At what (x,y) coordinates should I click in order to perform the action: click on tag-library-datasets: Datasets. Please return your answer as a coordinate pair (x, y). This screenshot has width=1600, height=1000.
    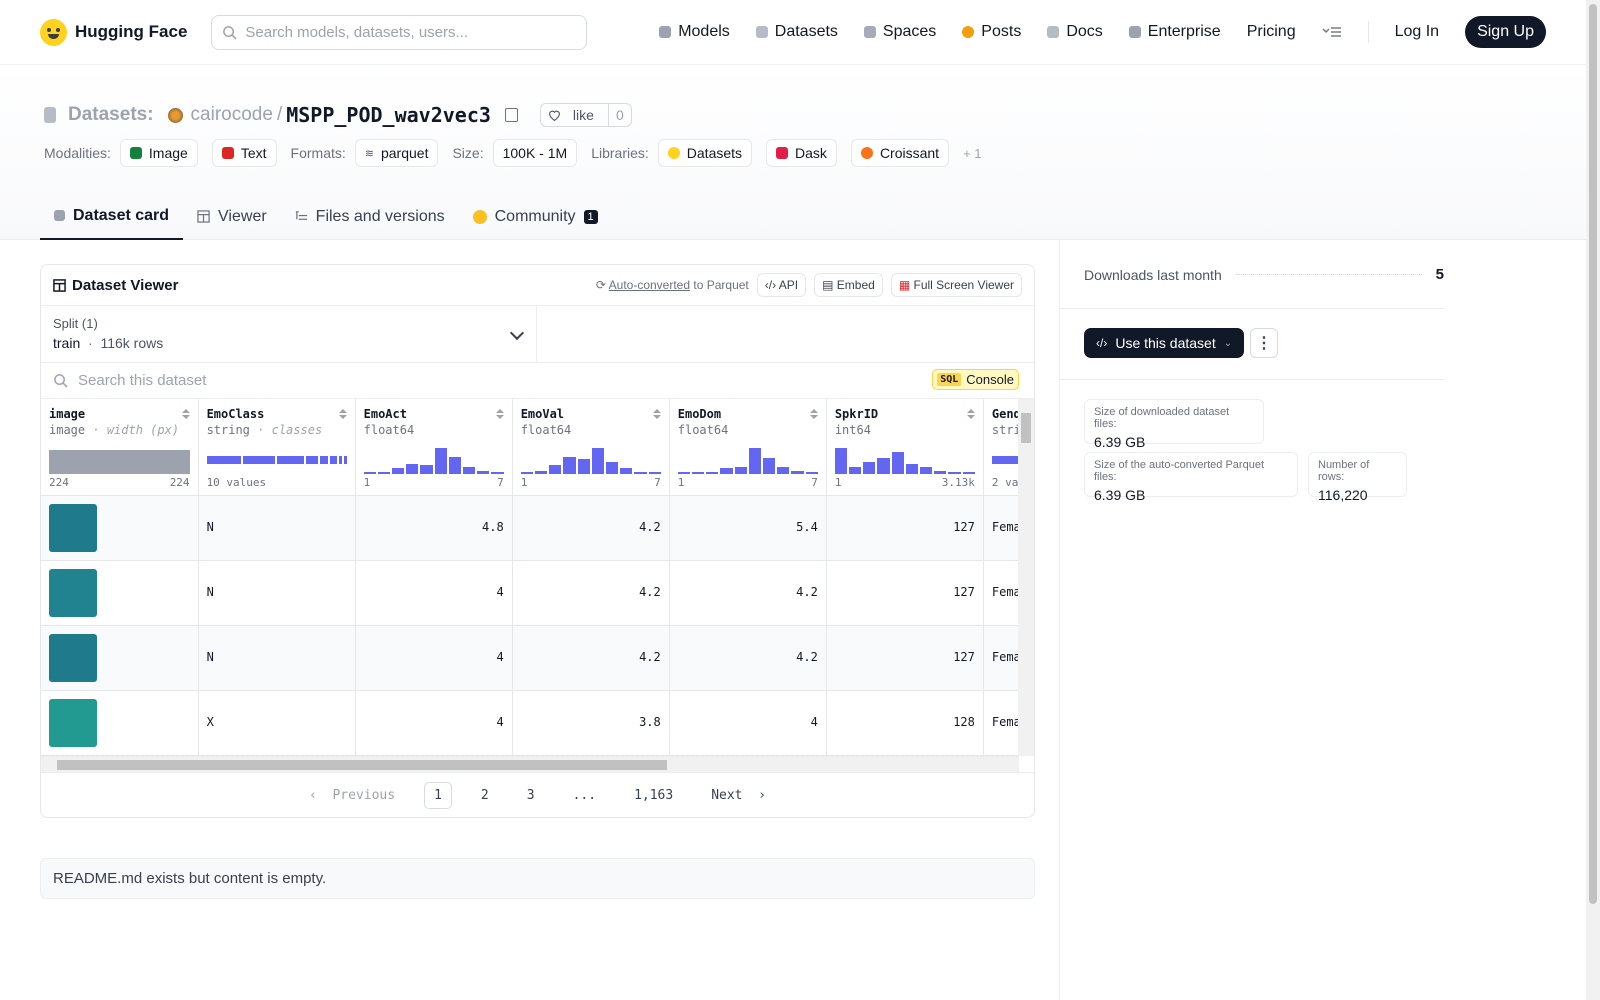
    Looking at the image, I should click on (705, 153).